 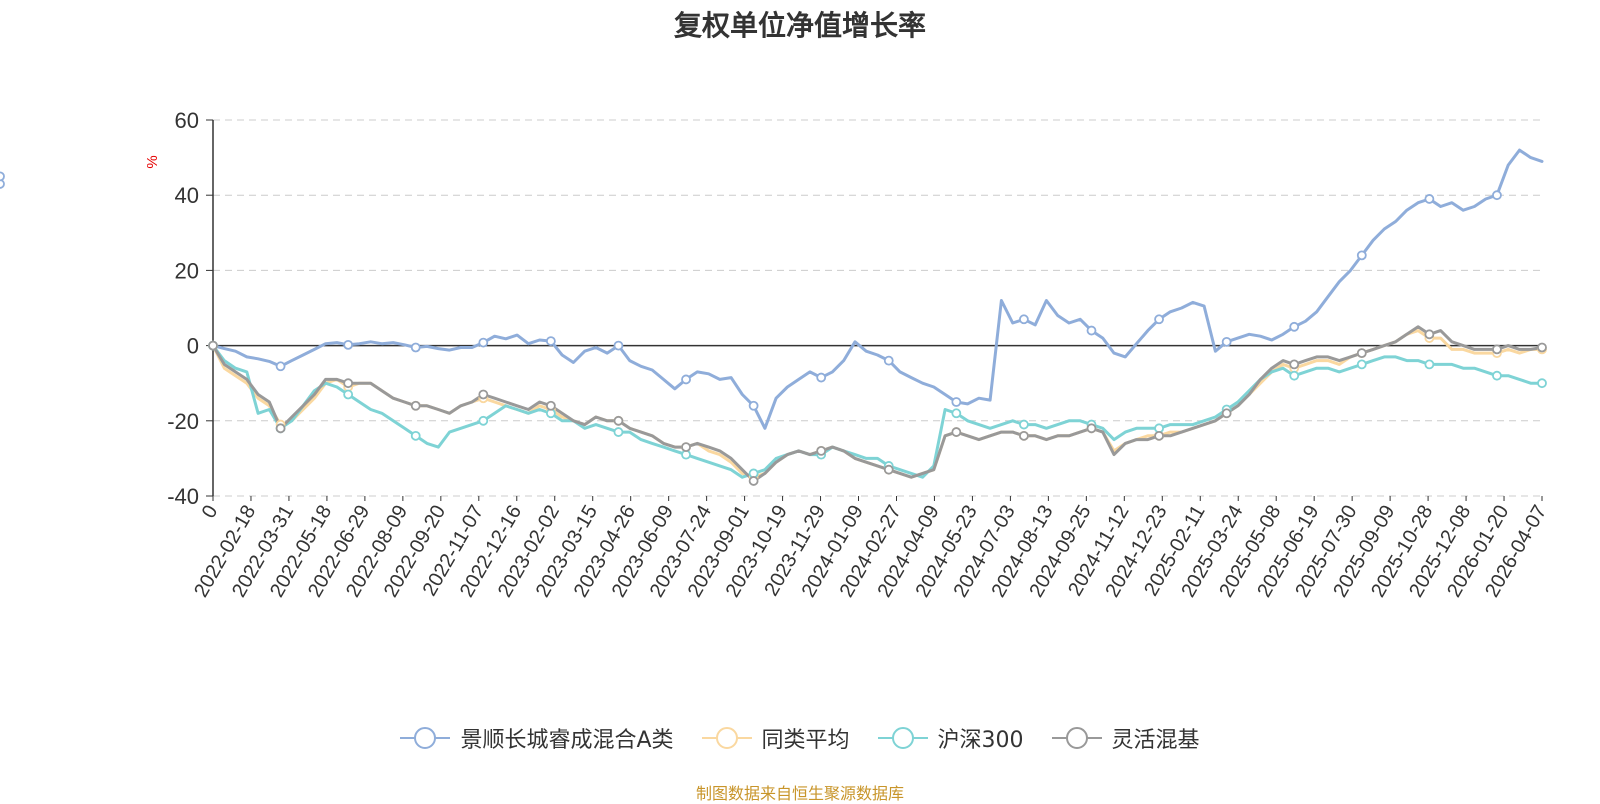 I want to click on y-tick-label-2: 20, so click(x=187, y=270).